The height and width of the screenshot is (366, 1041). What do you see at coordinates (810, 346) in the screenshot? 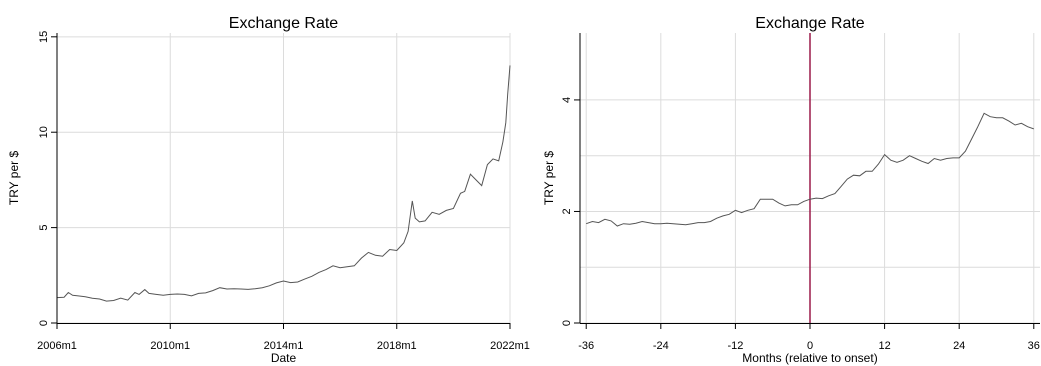
I see `x-tick-label: 0` at bounding box center [810, 346].